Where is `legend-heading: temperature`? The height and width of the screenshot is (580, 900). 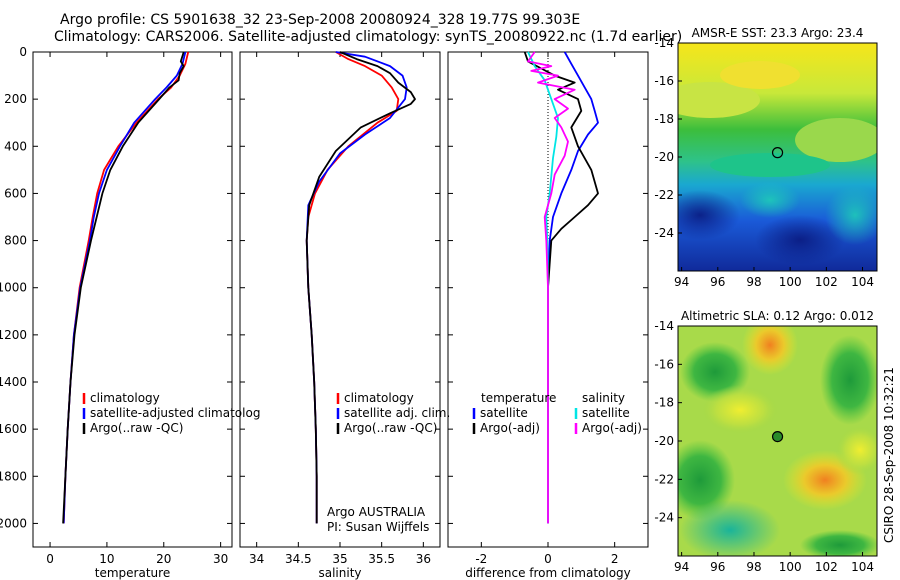 legend-heading: temperature is located at coordinates (518, 398).